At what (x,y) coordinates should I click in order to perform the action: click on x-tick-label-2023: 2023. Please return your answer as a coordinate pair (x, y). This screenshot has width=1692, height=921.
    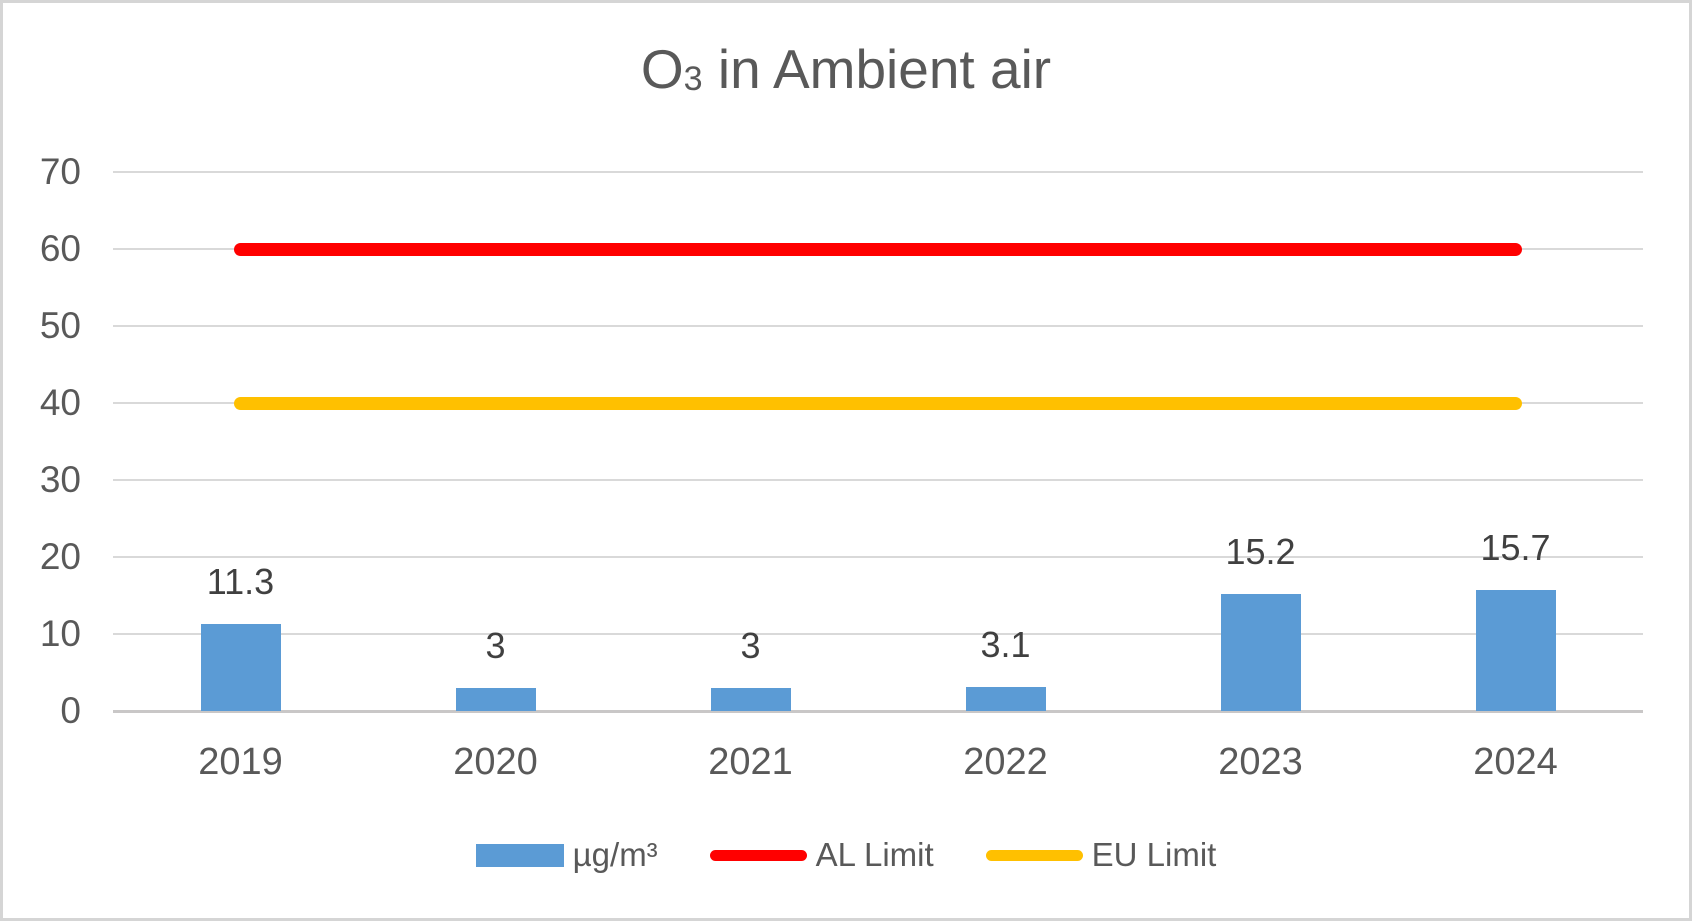
    Looking at the image, I should click on (1260, 762).